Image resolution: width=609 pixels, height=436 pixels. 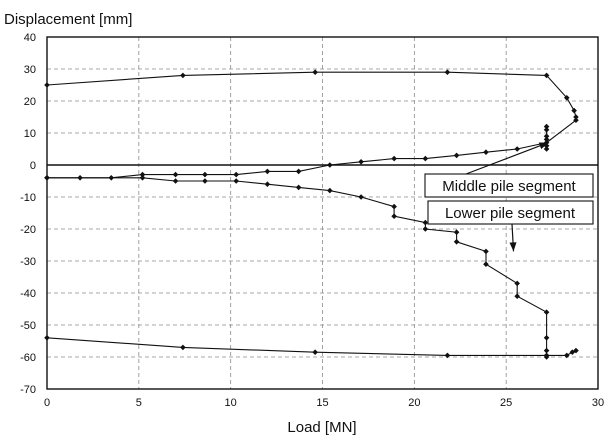 What do you see at coordinates (47, 403) in the screenshot?
I see `x-tick-label: 0` at bounding box center [47, 403].